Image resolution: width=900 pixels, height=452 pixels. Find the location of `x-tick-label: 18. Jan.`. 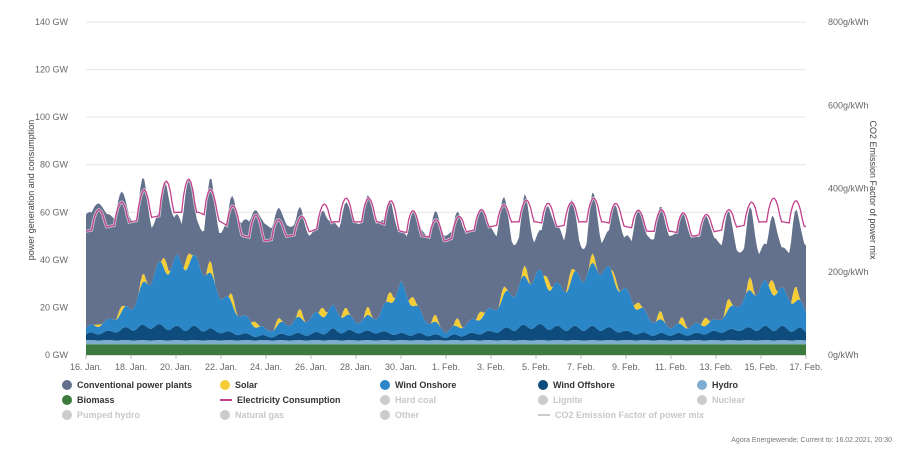

x-tick-label: 18. Jan. is located at coordinates (131, 366).